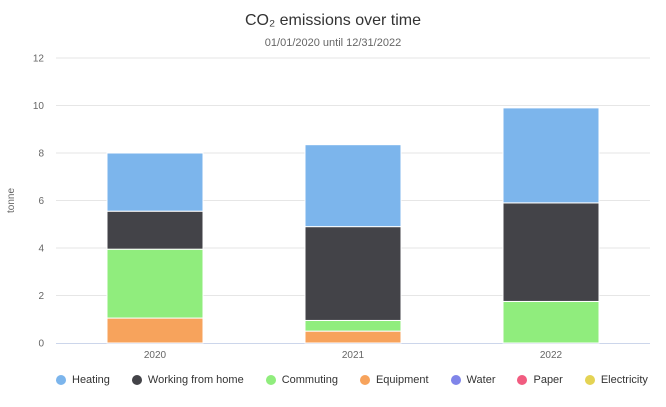 Image resolution: width=666 pixels, height=407 pixels. I want to click on x-tick-label: 2021, so click(353, 355).